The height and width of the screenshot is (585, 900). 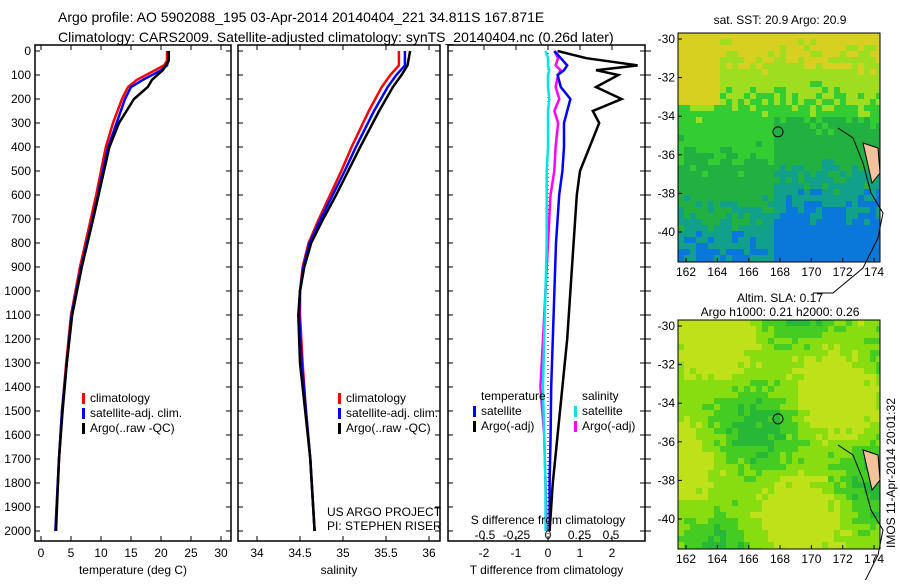 What do you see at coordinates (343, 553) in the screenshot?
I see `x-tick-label: 35` at bounding box center [343, 553].